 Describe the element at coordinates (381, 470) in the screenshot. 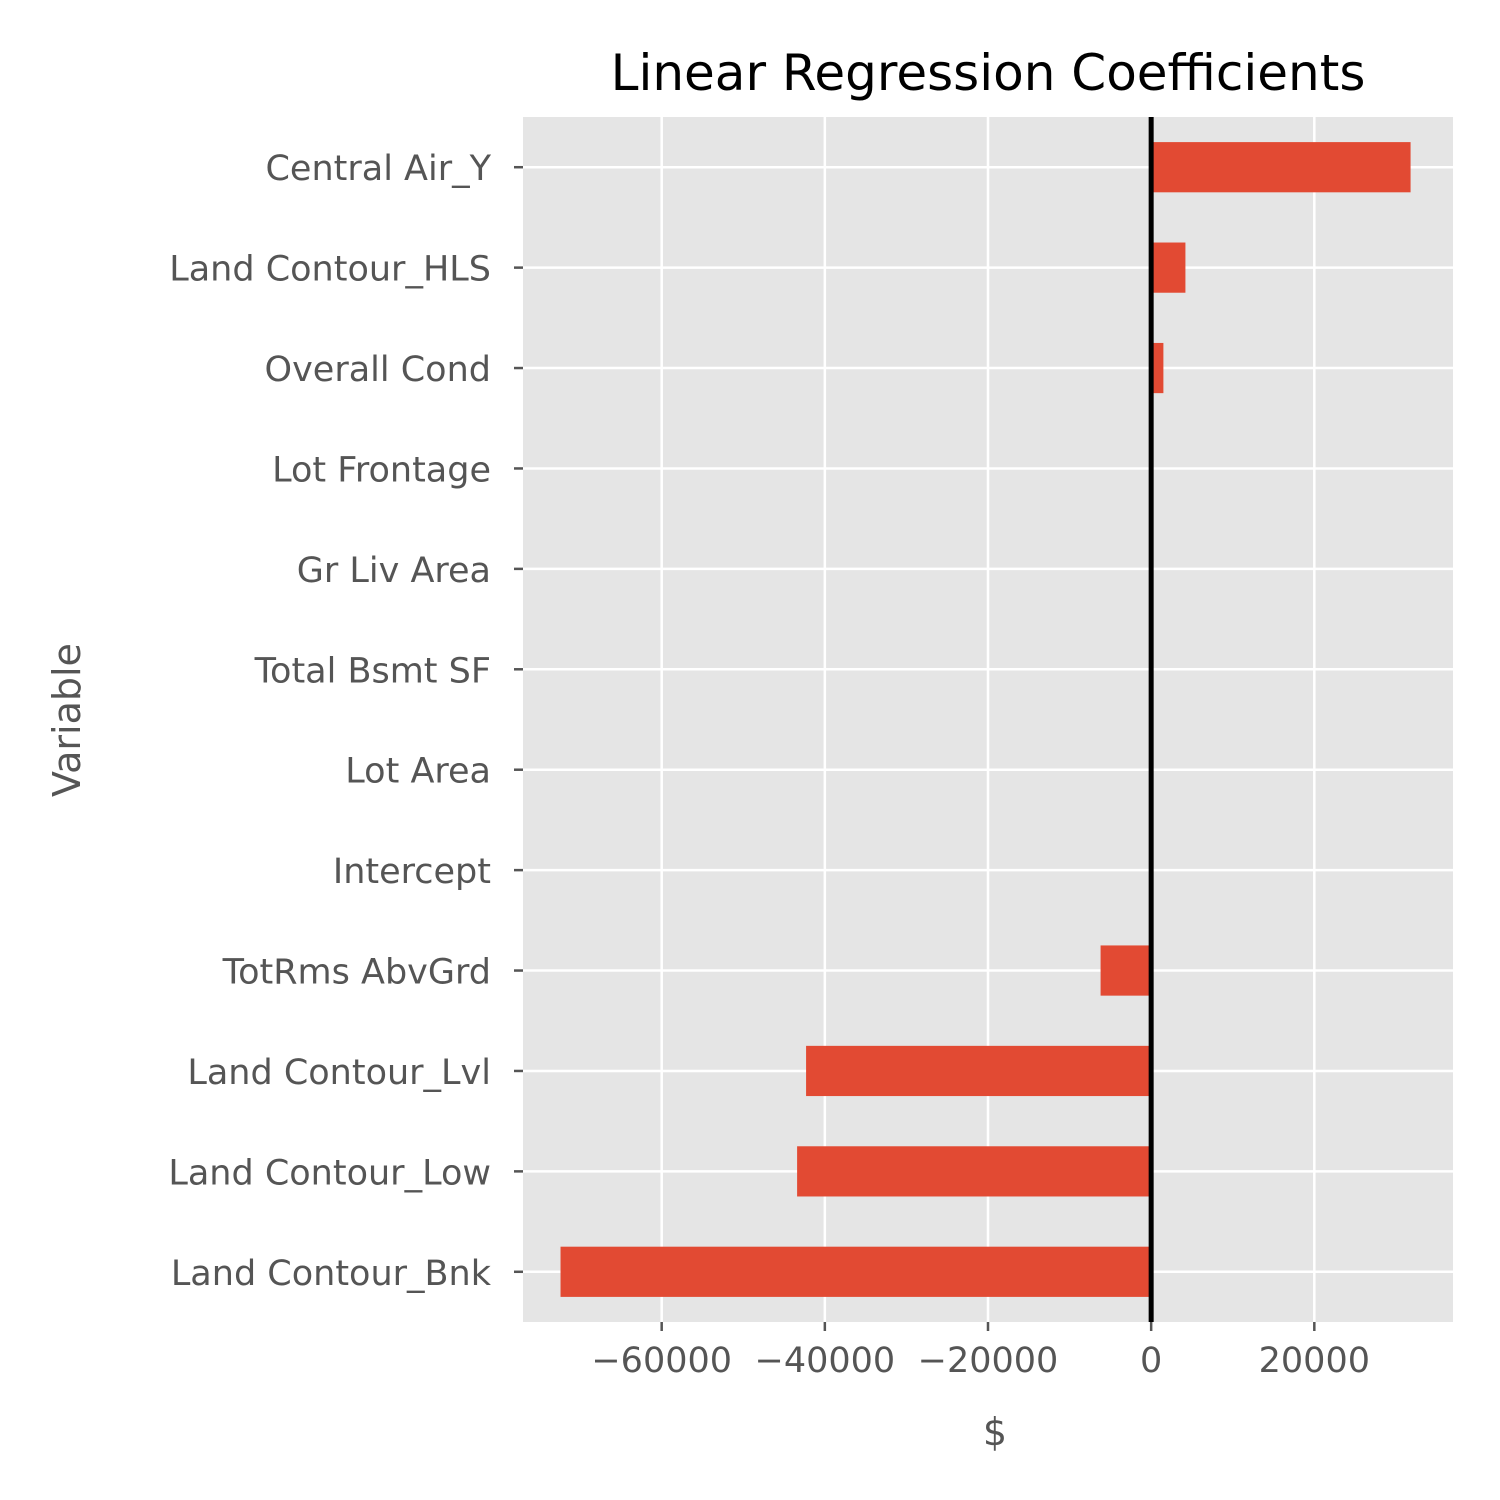

I see `y-tick-label: Lot Frontage` at that location.